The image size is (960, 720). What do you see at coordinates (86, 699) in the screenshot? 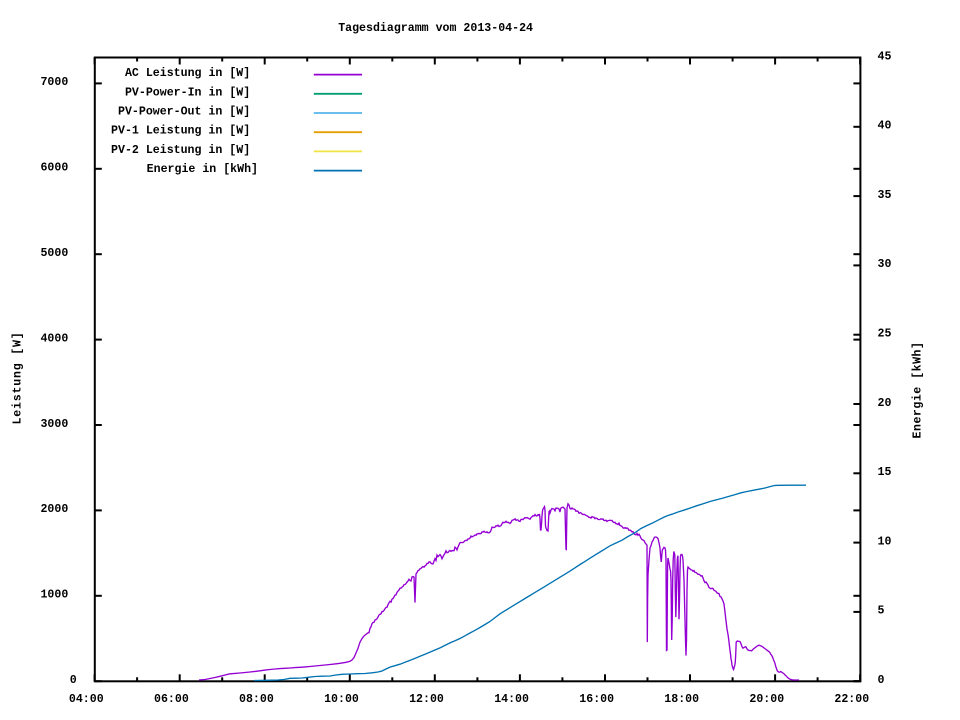
I see `svg-text: 04:00` at bounding box center [86, 699].